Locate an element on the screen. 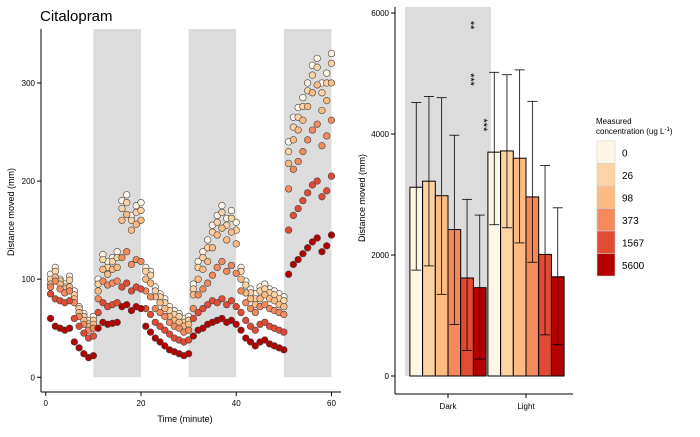 The width and height of the screenshot is (700, 437). dark-period-shading is located at coordinates (307, 203).